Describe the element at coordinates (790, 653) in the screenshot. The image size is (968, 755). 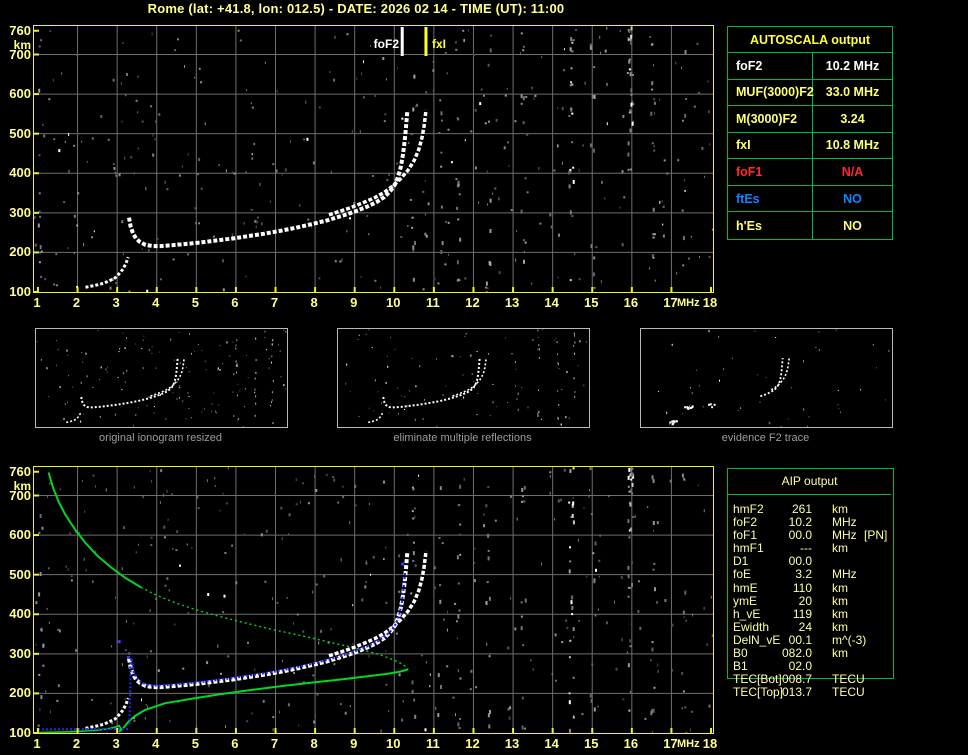
I see `aip-row: B0 082.0 km` at that location.